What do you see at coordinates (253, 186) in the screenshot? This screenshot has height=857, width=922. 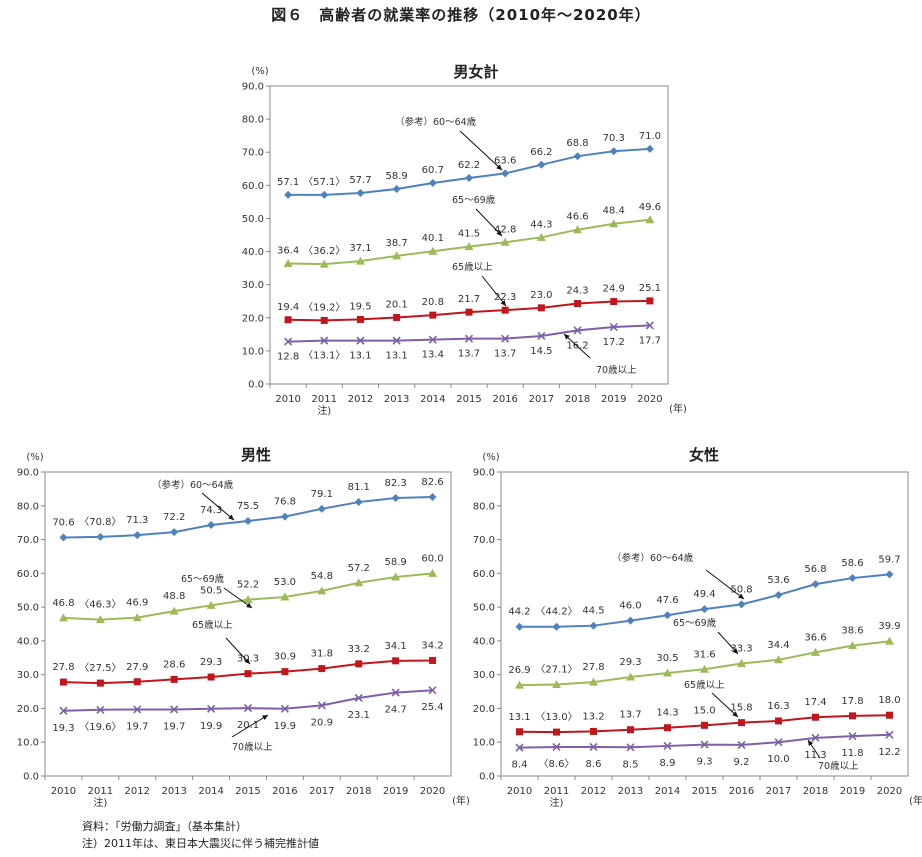 I see `y-tick-label: 60.0` at bounding box center [253, 186].